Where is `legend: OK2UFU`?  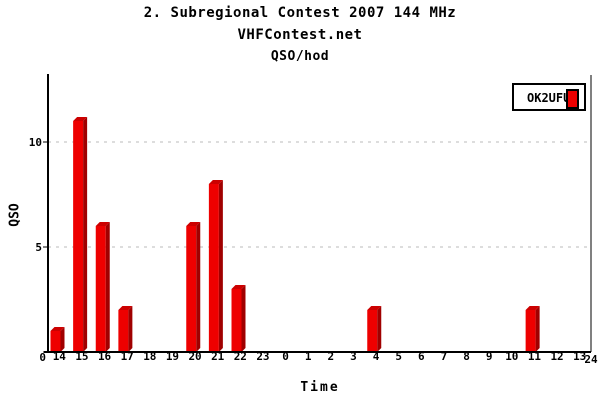 legend: OK2UFU is located at coordinates (549, 97).